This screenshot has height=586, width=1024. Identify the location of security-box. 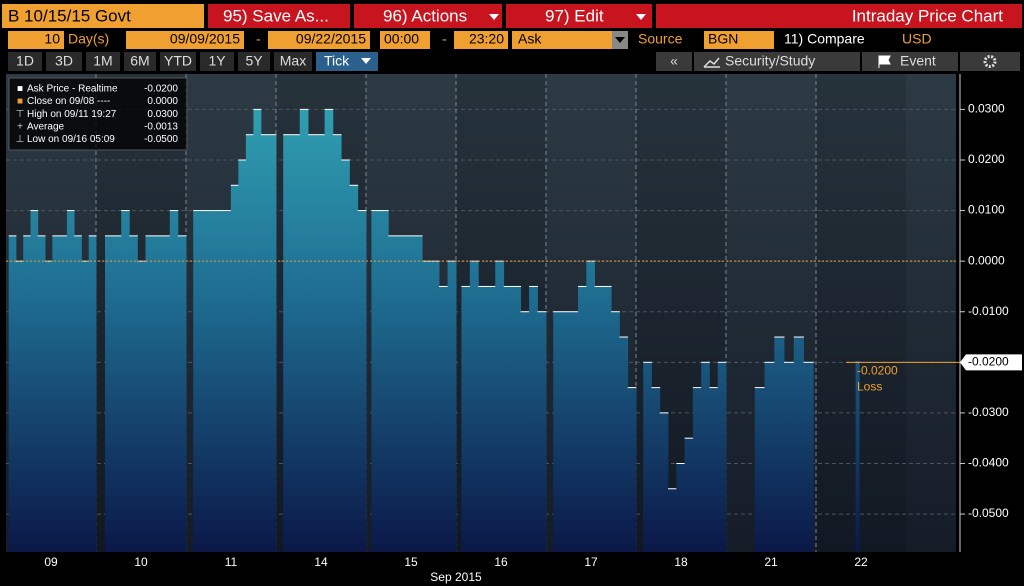
(103, 16).